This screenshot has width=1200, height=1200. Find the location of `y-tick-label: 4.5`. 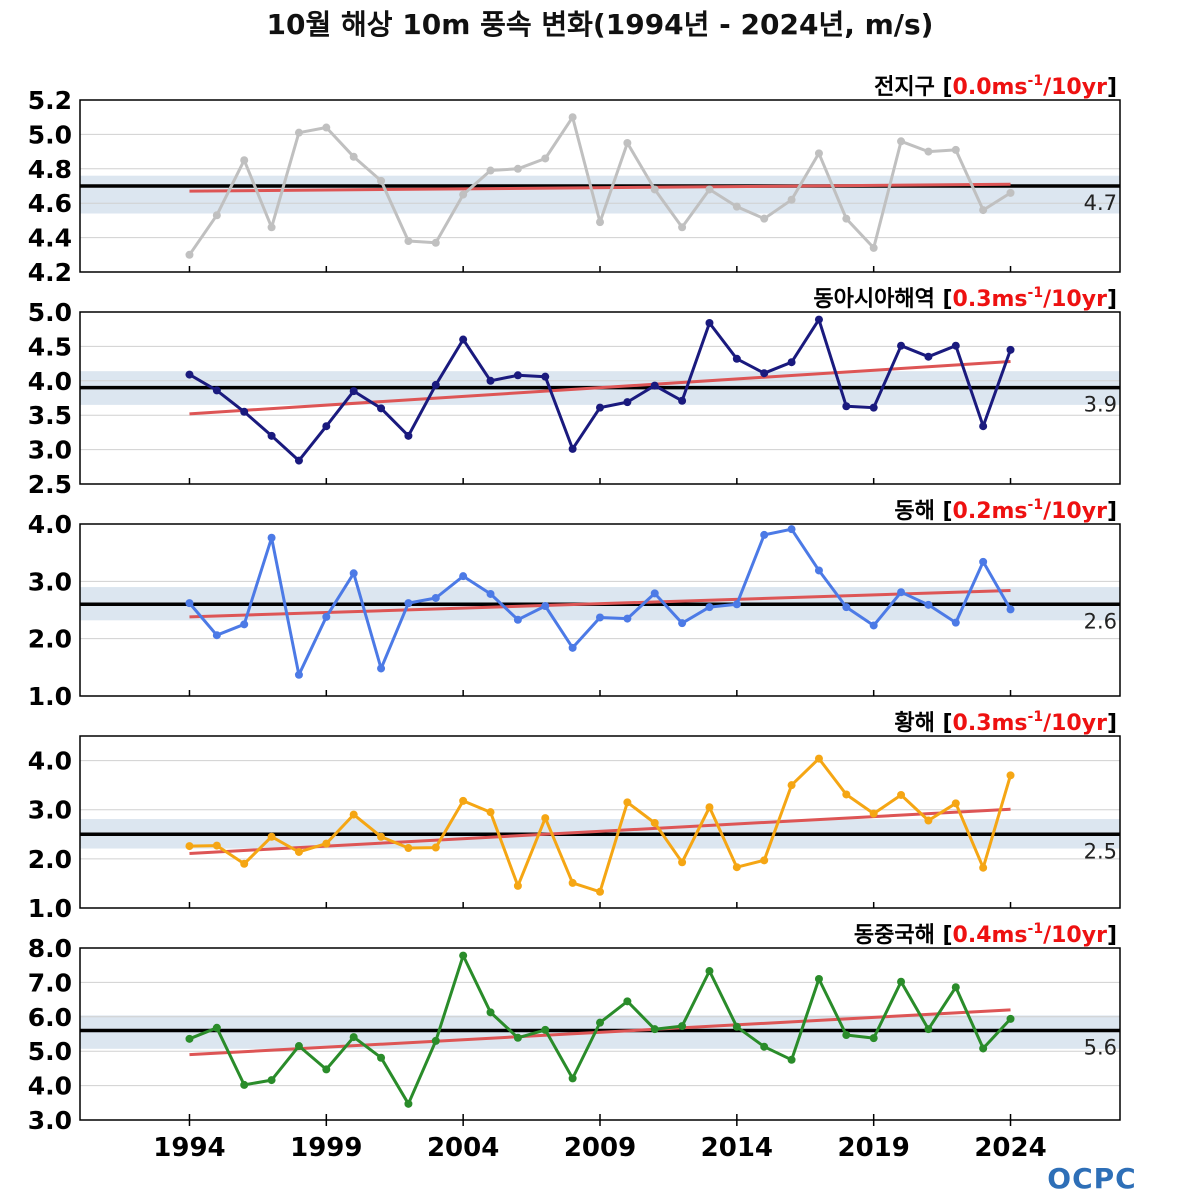

y-tick-label: 4.5 is located at coordinates (50, 346).